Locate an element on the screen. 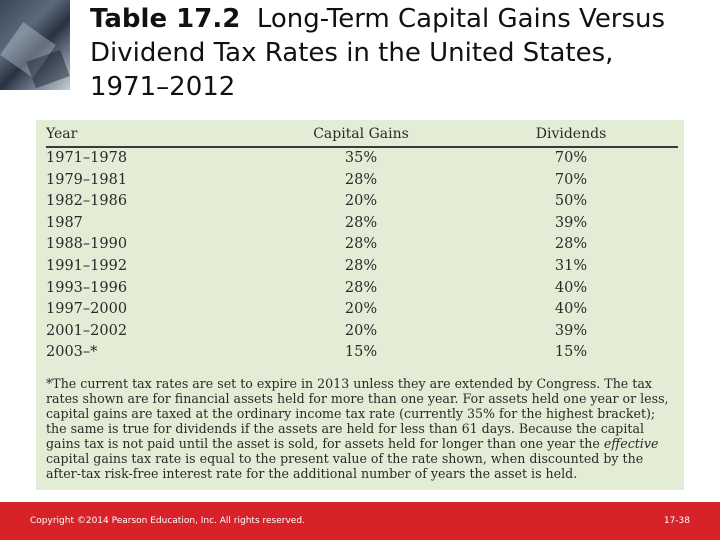 Image resolution: width=720 pixels, height=540 pixels. table-row: 1997–2000 20% 40% is located at coordinates (362, 310).